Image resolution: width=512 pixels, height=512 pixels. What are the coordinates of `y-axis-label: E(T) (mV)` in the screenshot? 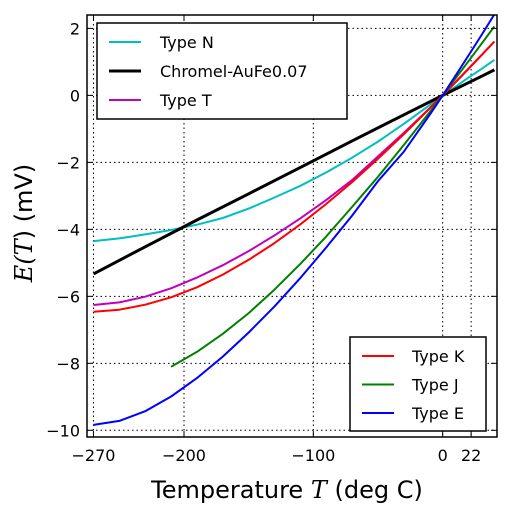 It's located at (24, 223).